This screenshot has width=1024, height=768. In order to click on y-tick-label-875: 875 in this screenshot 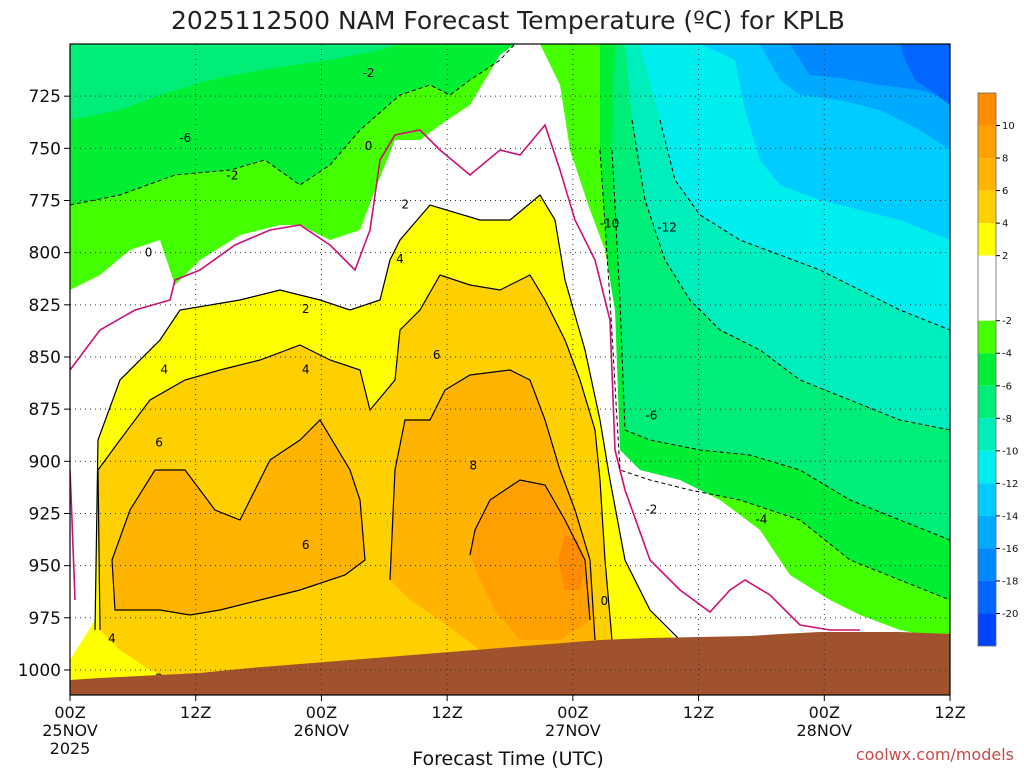, I will do `click(45, 410)`.